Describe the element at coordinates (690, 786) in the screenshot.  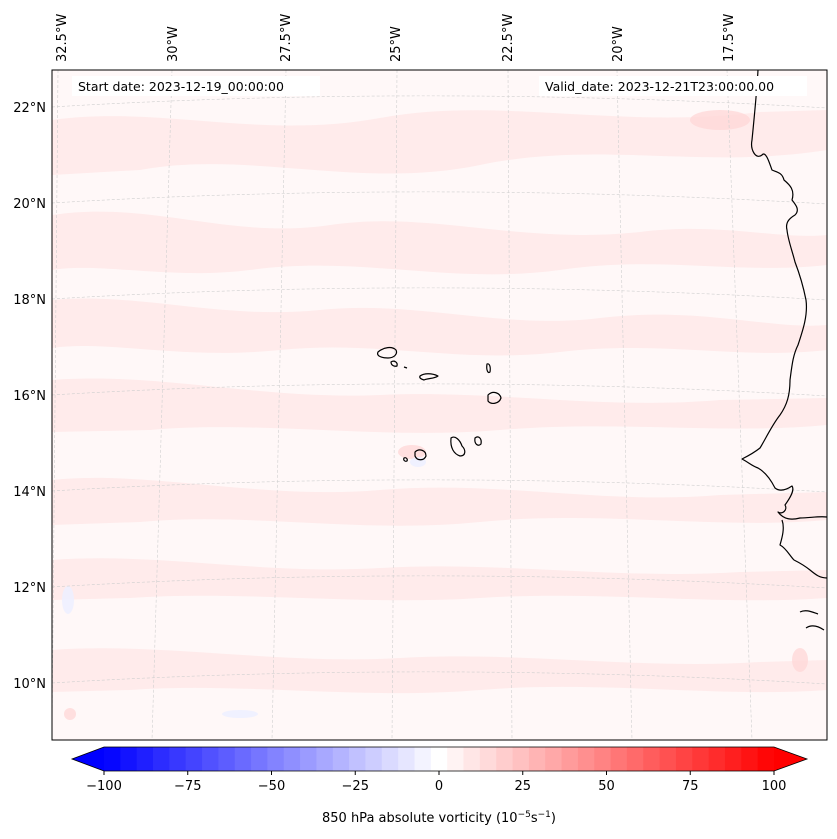
I see `colorbar-tick-label: 75` at that location.